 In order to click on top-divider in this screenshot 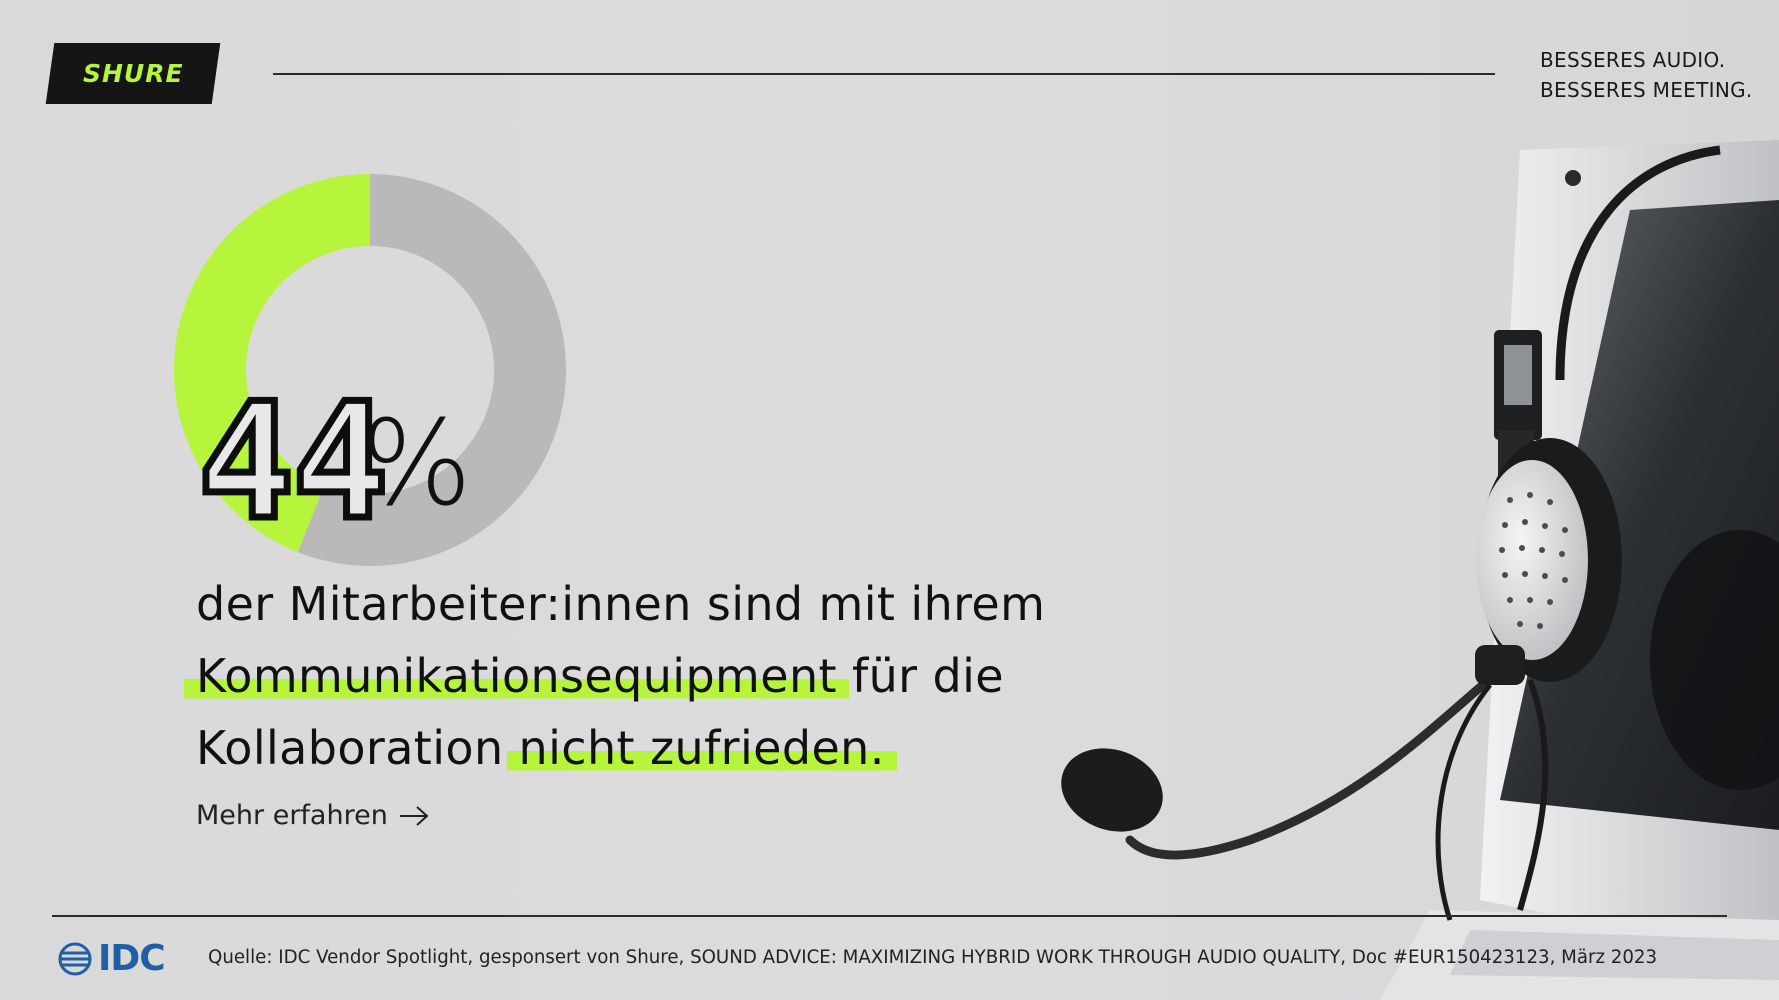, I will do `click(884, 74)`.